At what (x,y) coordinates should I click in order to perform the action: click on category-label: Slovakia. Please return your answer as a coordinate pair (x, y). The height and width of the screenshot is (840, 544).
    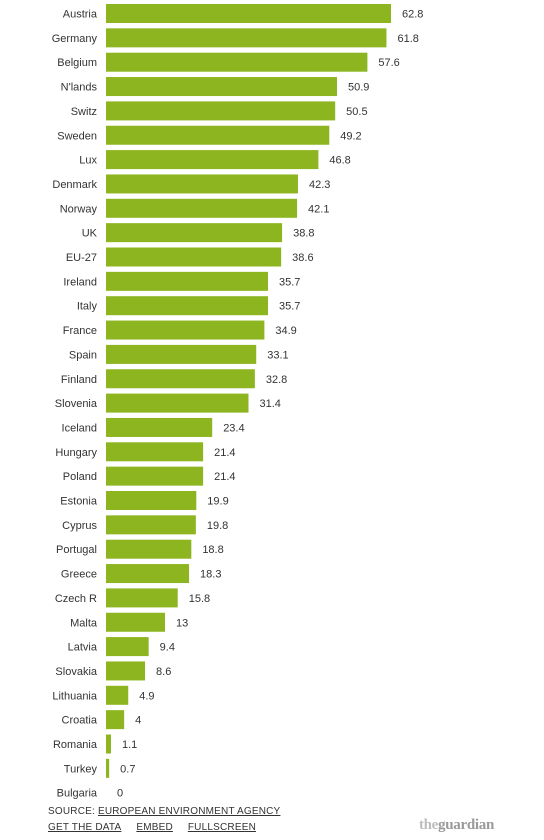
    Looking at the image, I should click on (76, 672).